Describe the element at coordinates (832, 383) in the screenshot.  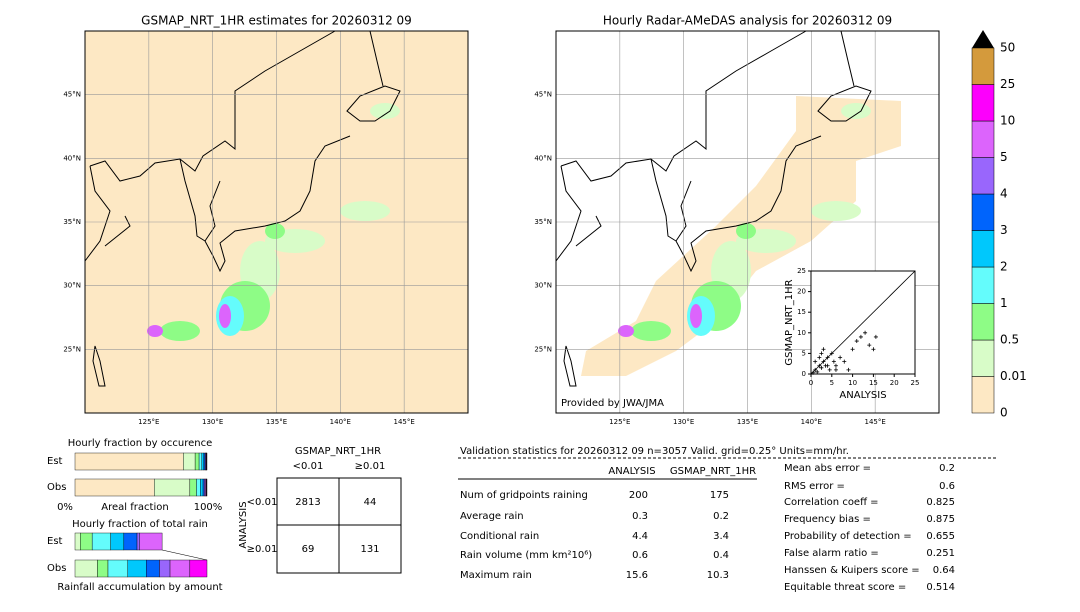
I see `x-tick-label: 5` at that location.